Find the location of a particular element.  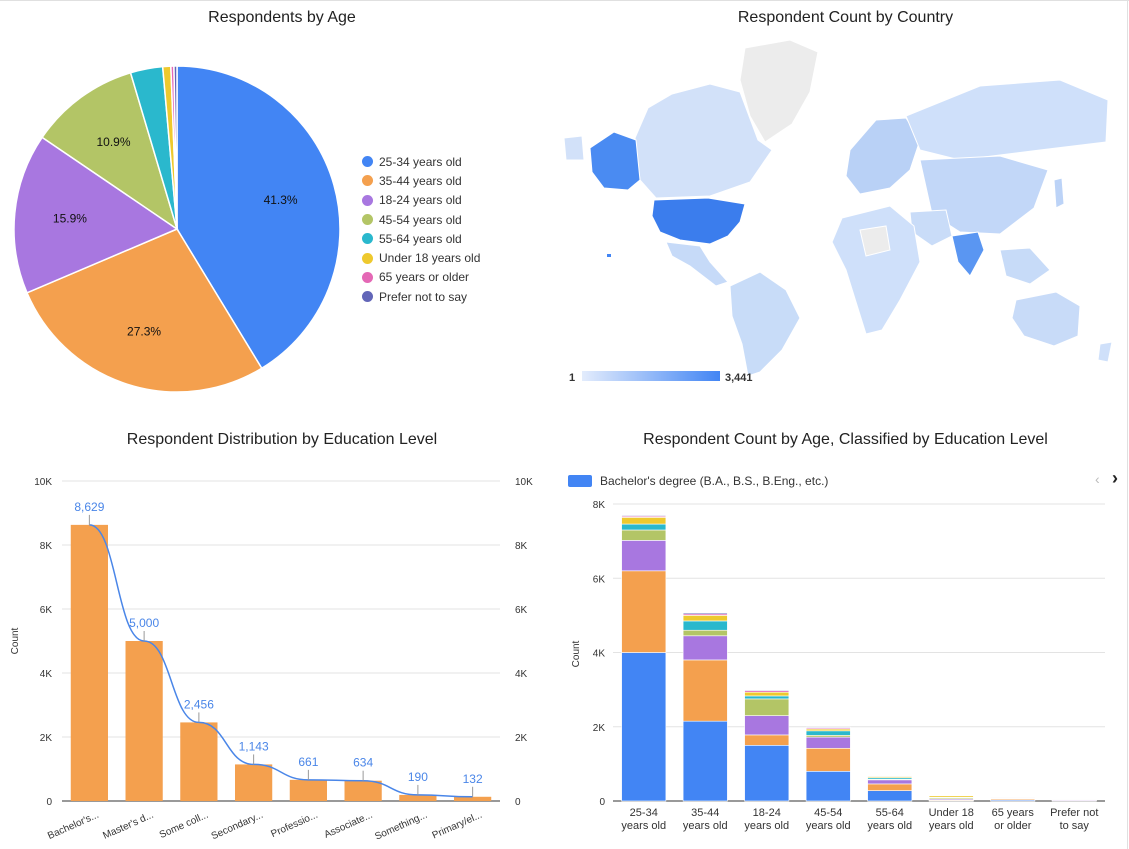

stack-segment-45-54-years-old-s0 is located at coordinates (828, 786).